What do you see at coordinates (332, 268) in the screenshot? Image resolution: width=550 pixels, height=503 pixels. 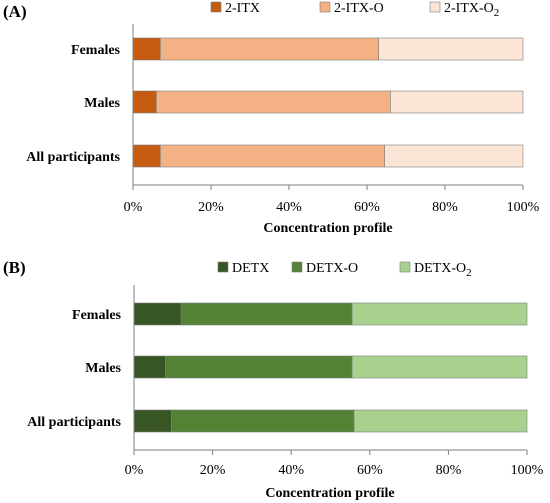 I see `panel-b-legend-label-detx-o: DETX-O` at bounding box center [332, 268].